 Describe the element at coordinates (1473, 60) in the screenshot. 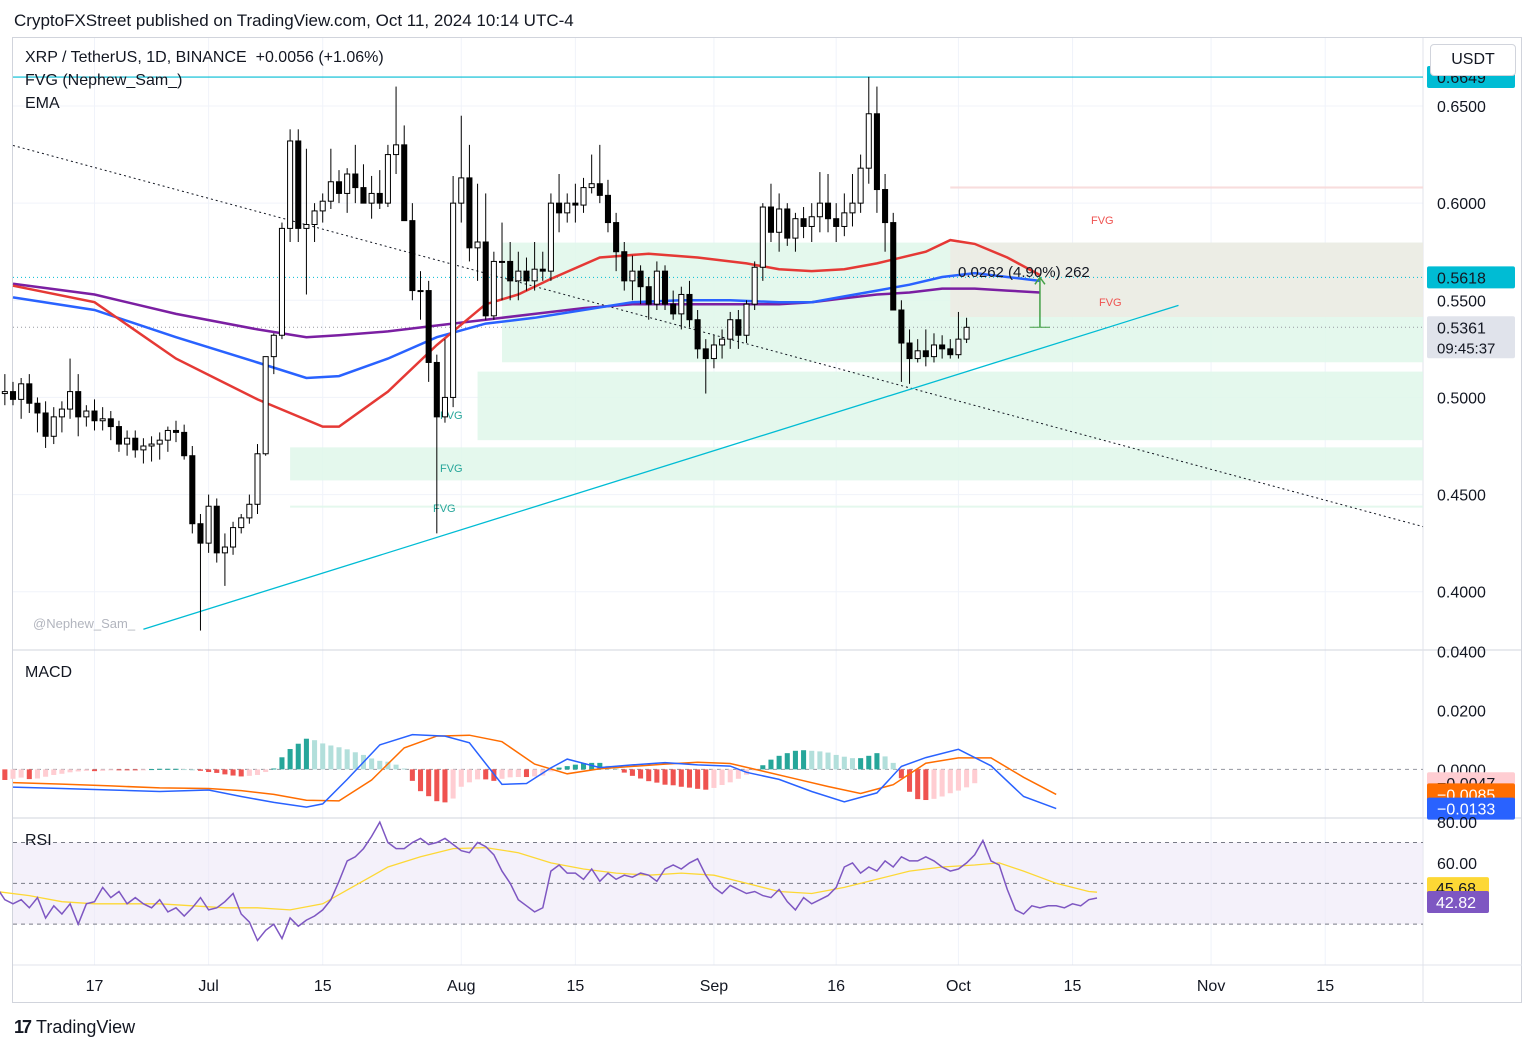

I see `currency-selector: USDT` at that location.